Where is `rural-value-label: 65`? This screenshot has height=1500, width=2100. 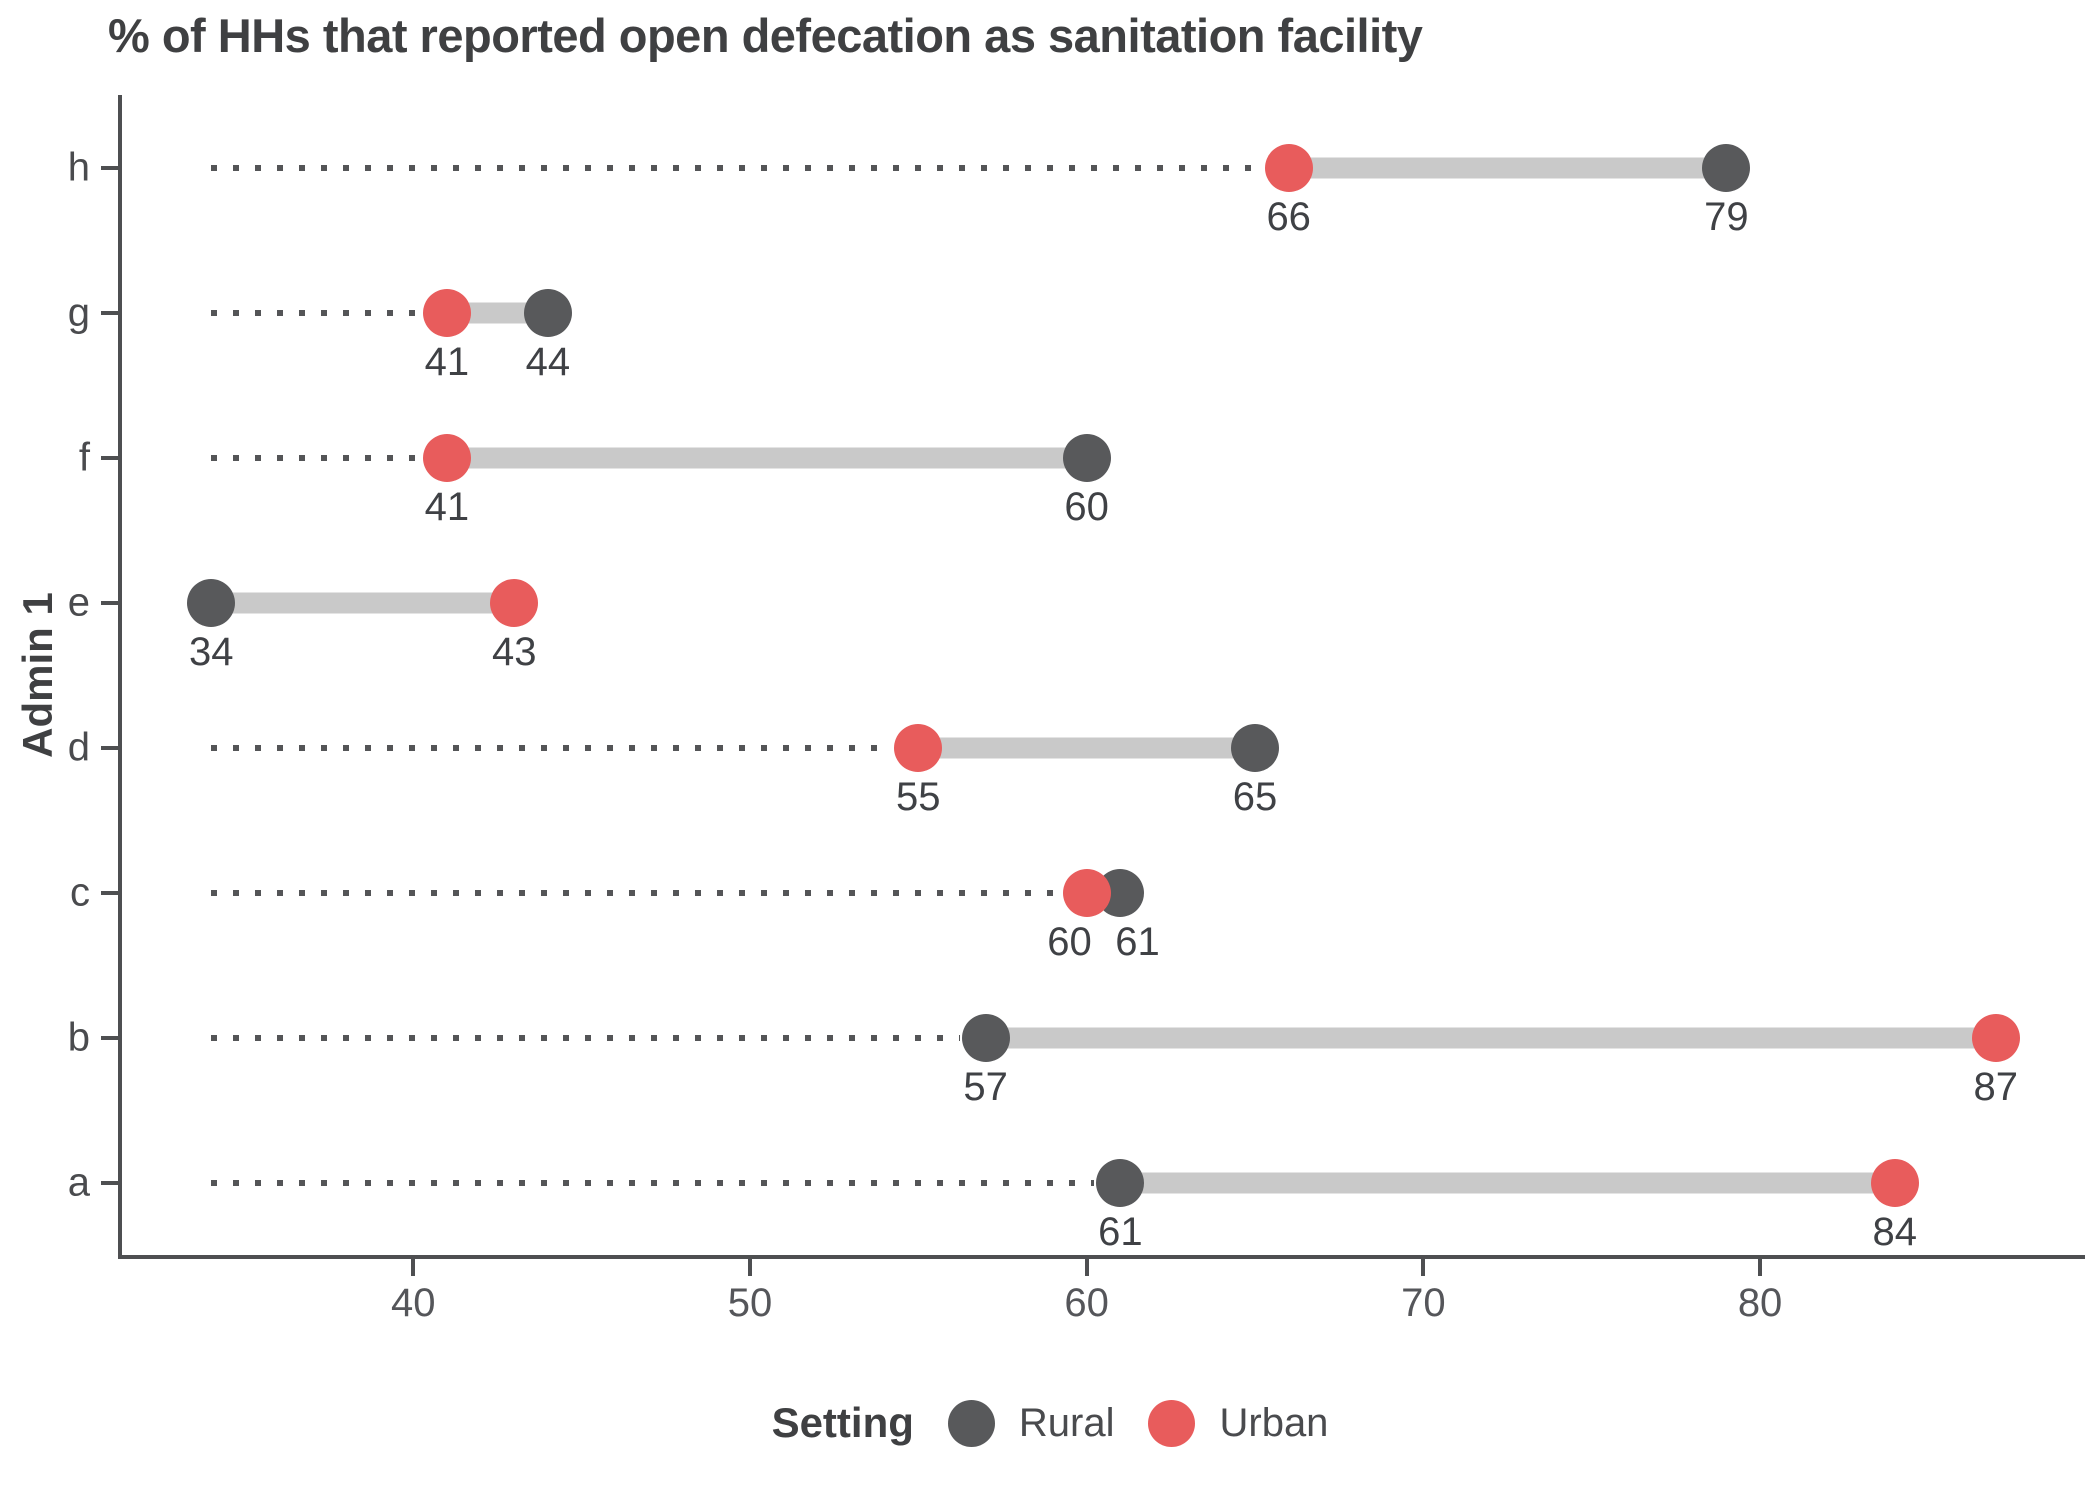 rural-value-label: 65 is located at coordinates (1255, 796).